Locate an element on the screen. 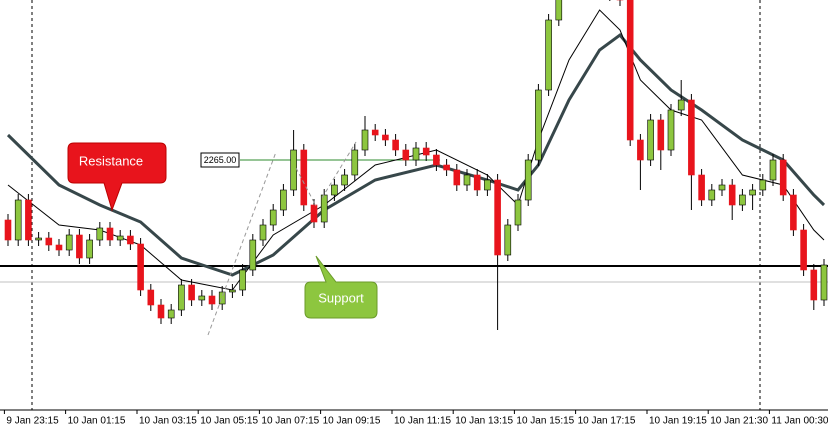  x-tick-label: 10 Jan 11:15 is located at coordinates (423, 421).